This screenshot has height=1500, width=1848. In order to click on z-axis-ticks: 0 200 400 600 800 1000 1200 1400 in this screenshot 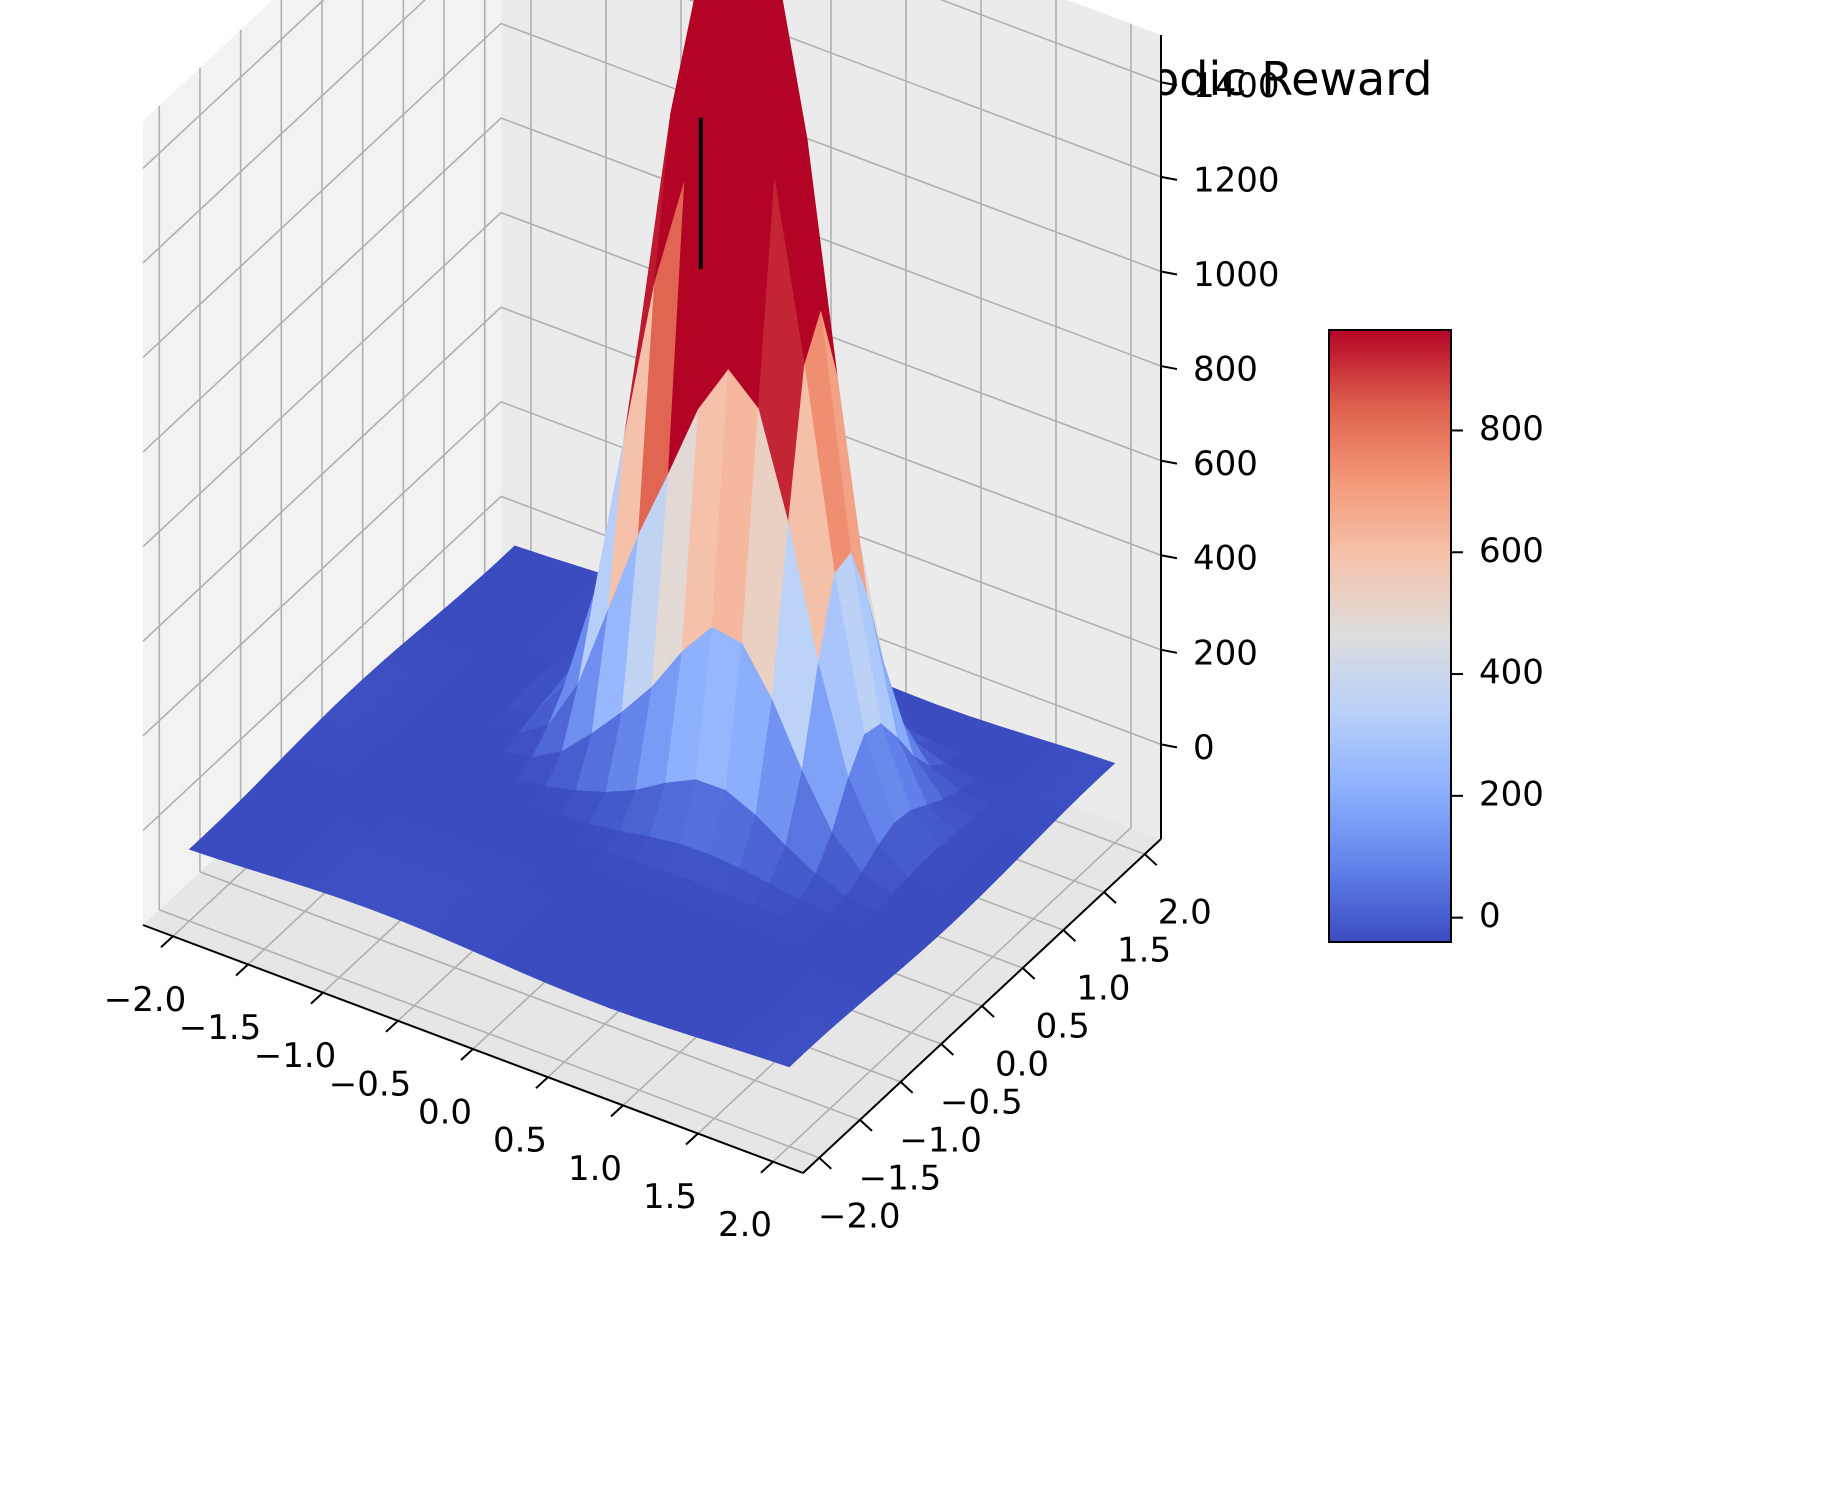, I will do `click(1220, 417)`.